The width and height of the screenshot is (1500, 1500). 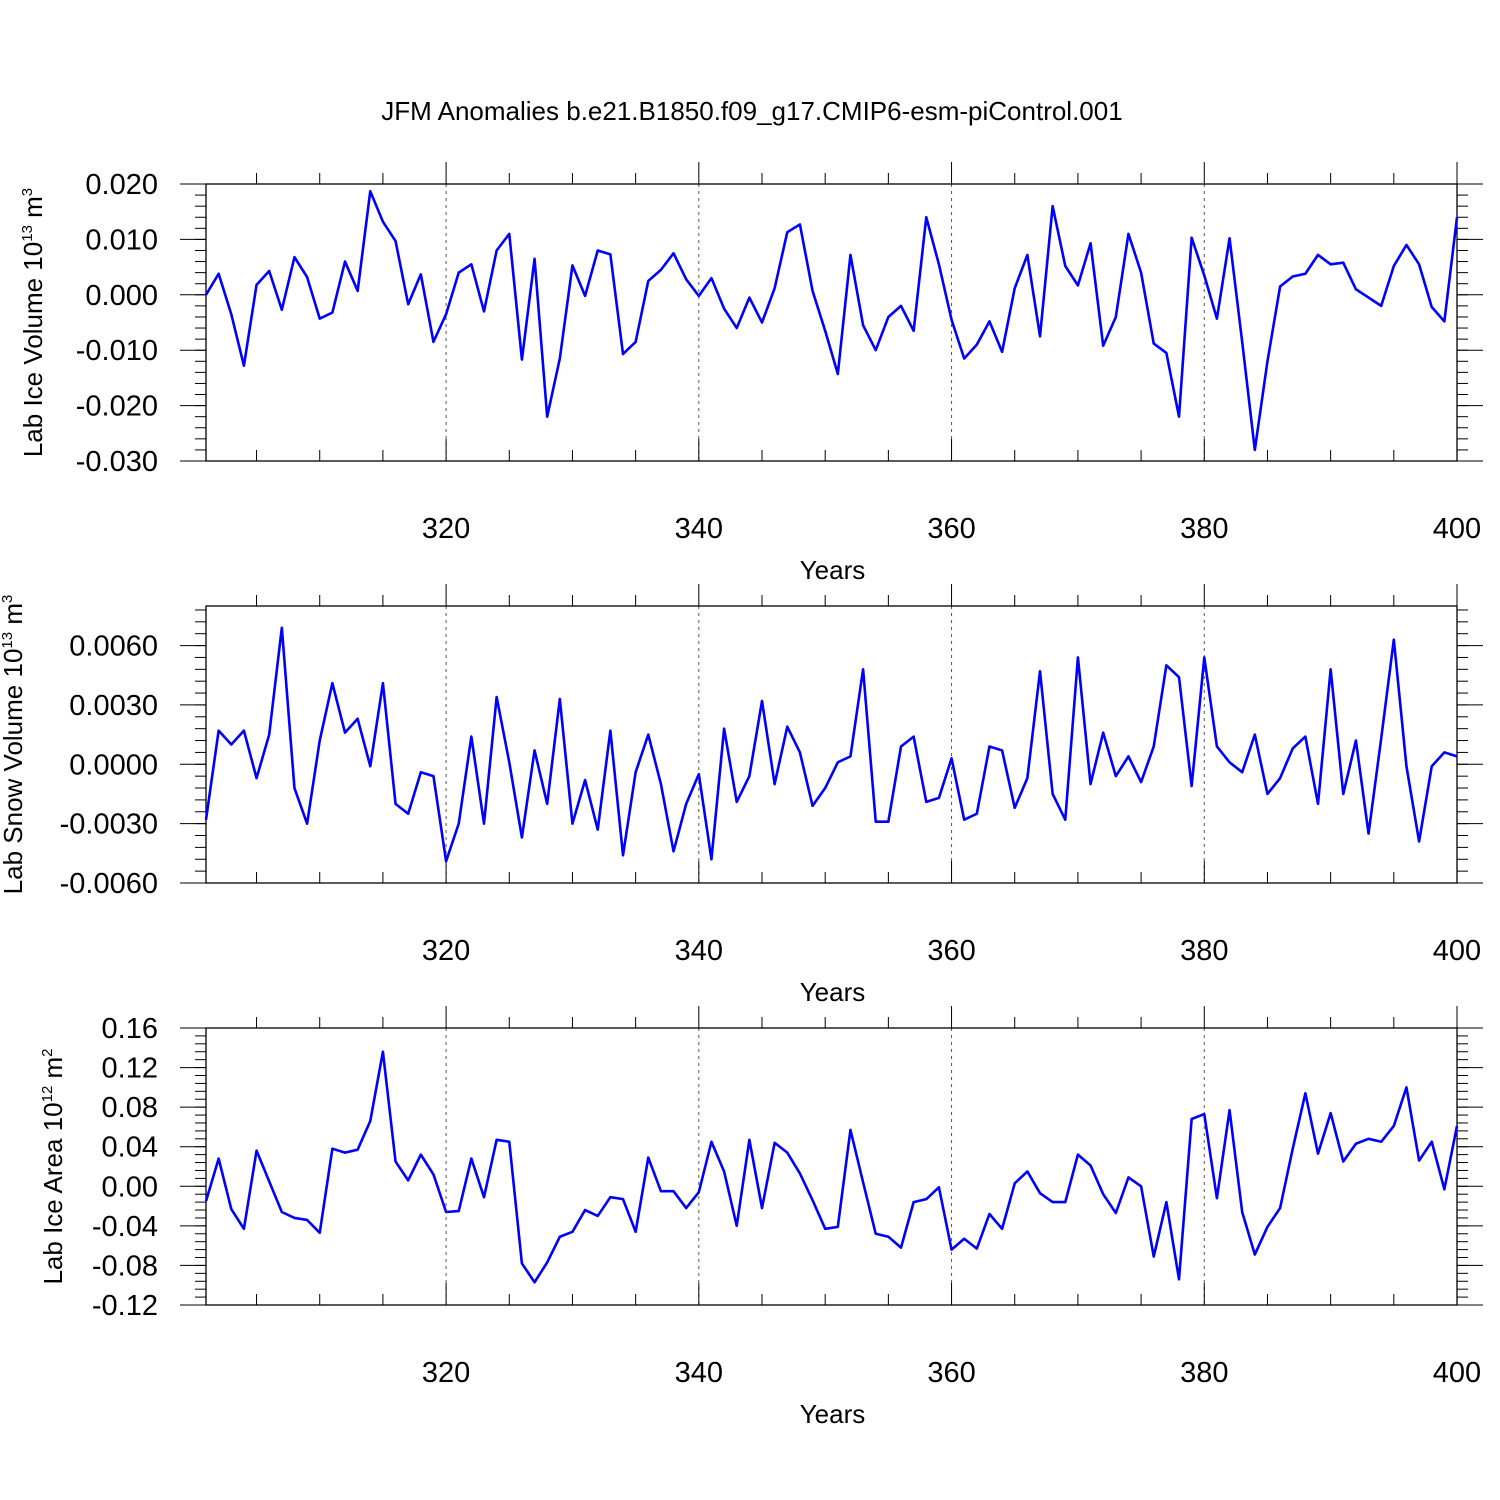 What do you see at coordinates (53, 1193) in the screenshot?
I see `y-axis-label-text: Lab Ice Area 10` at bounding box center [53, 1193].